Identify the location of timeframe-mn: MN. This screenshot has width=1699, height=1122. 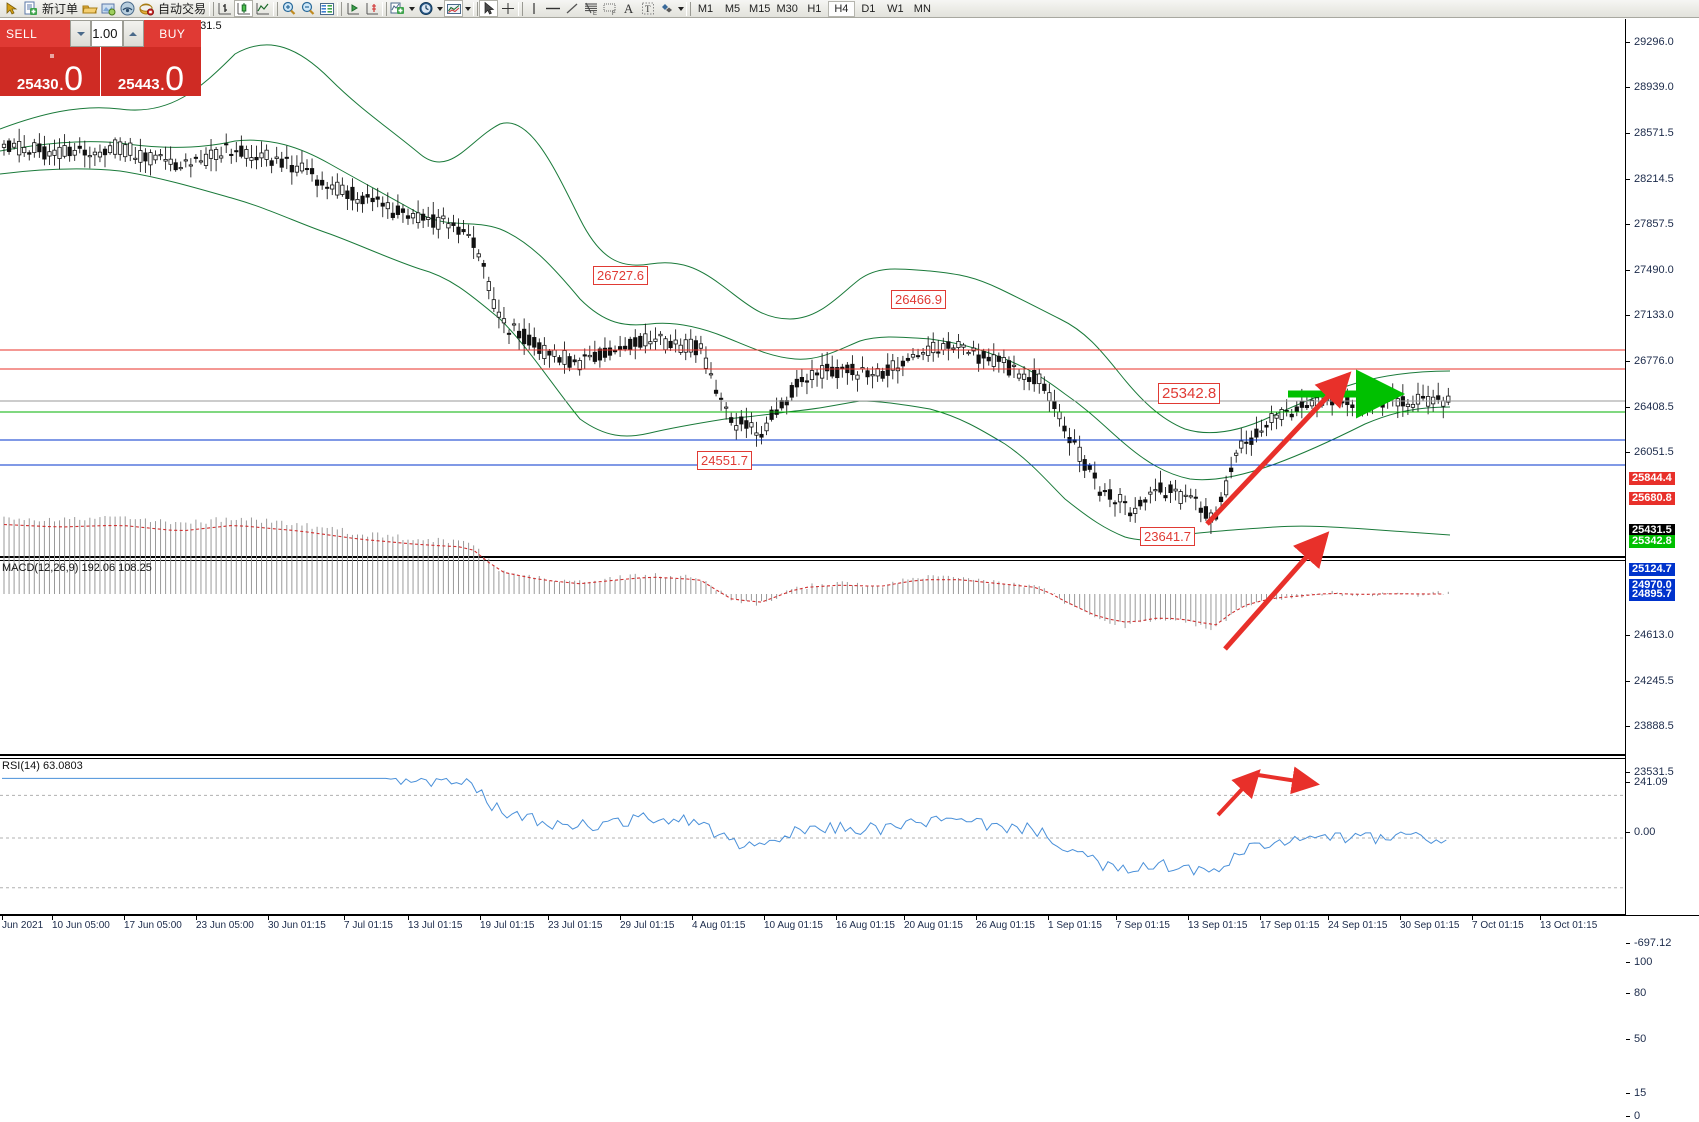
(922, 8).